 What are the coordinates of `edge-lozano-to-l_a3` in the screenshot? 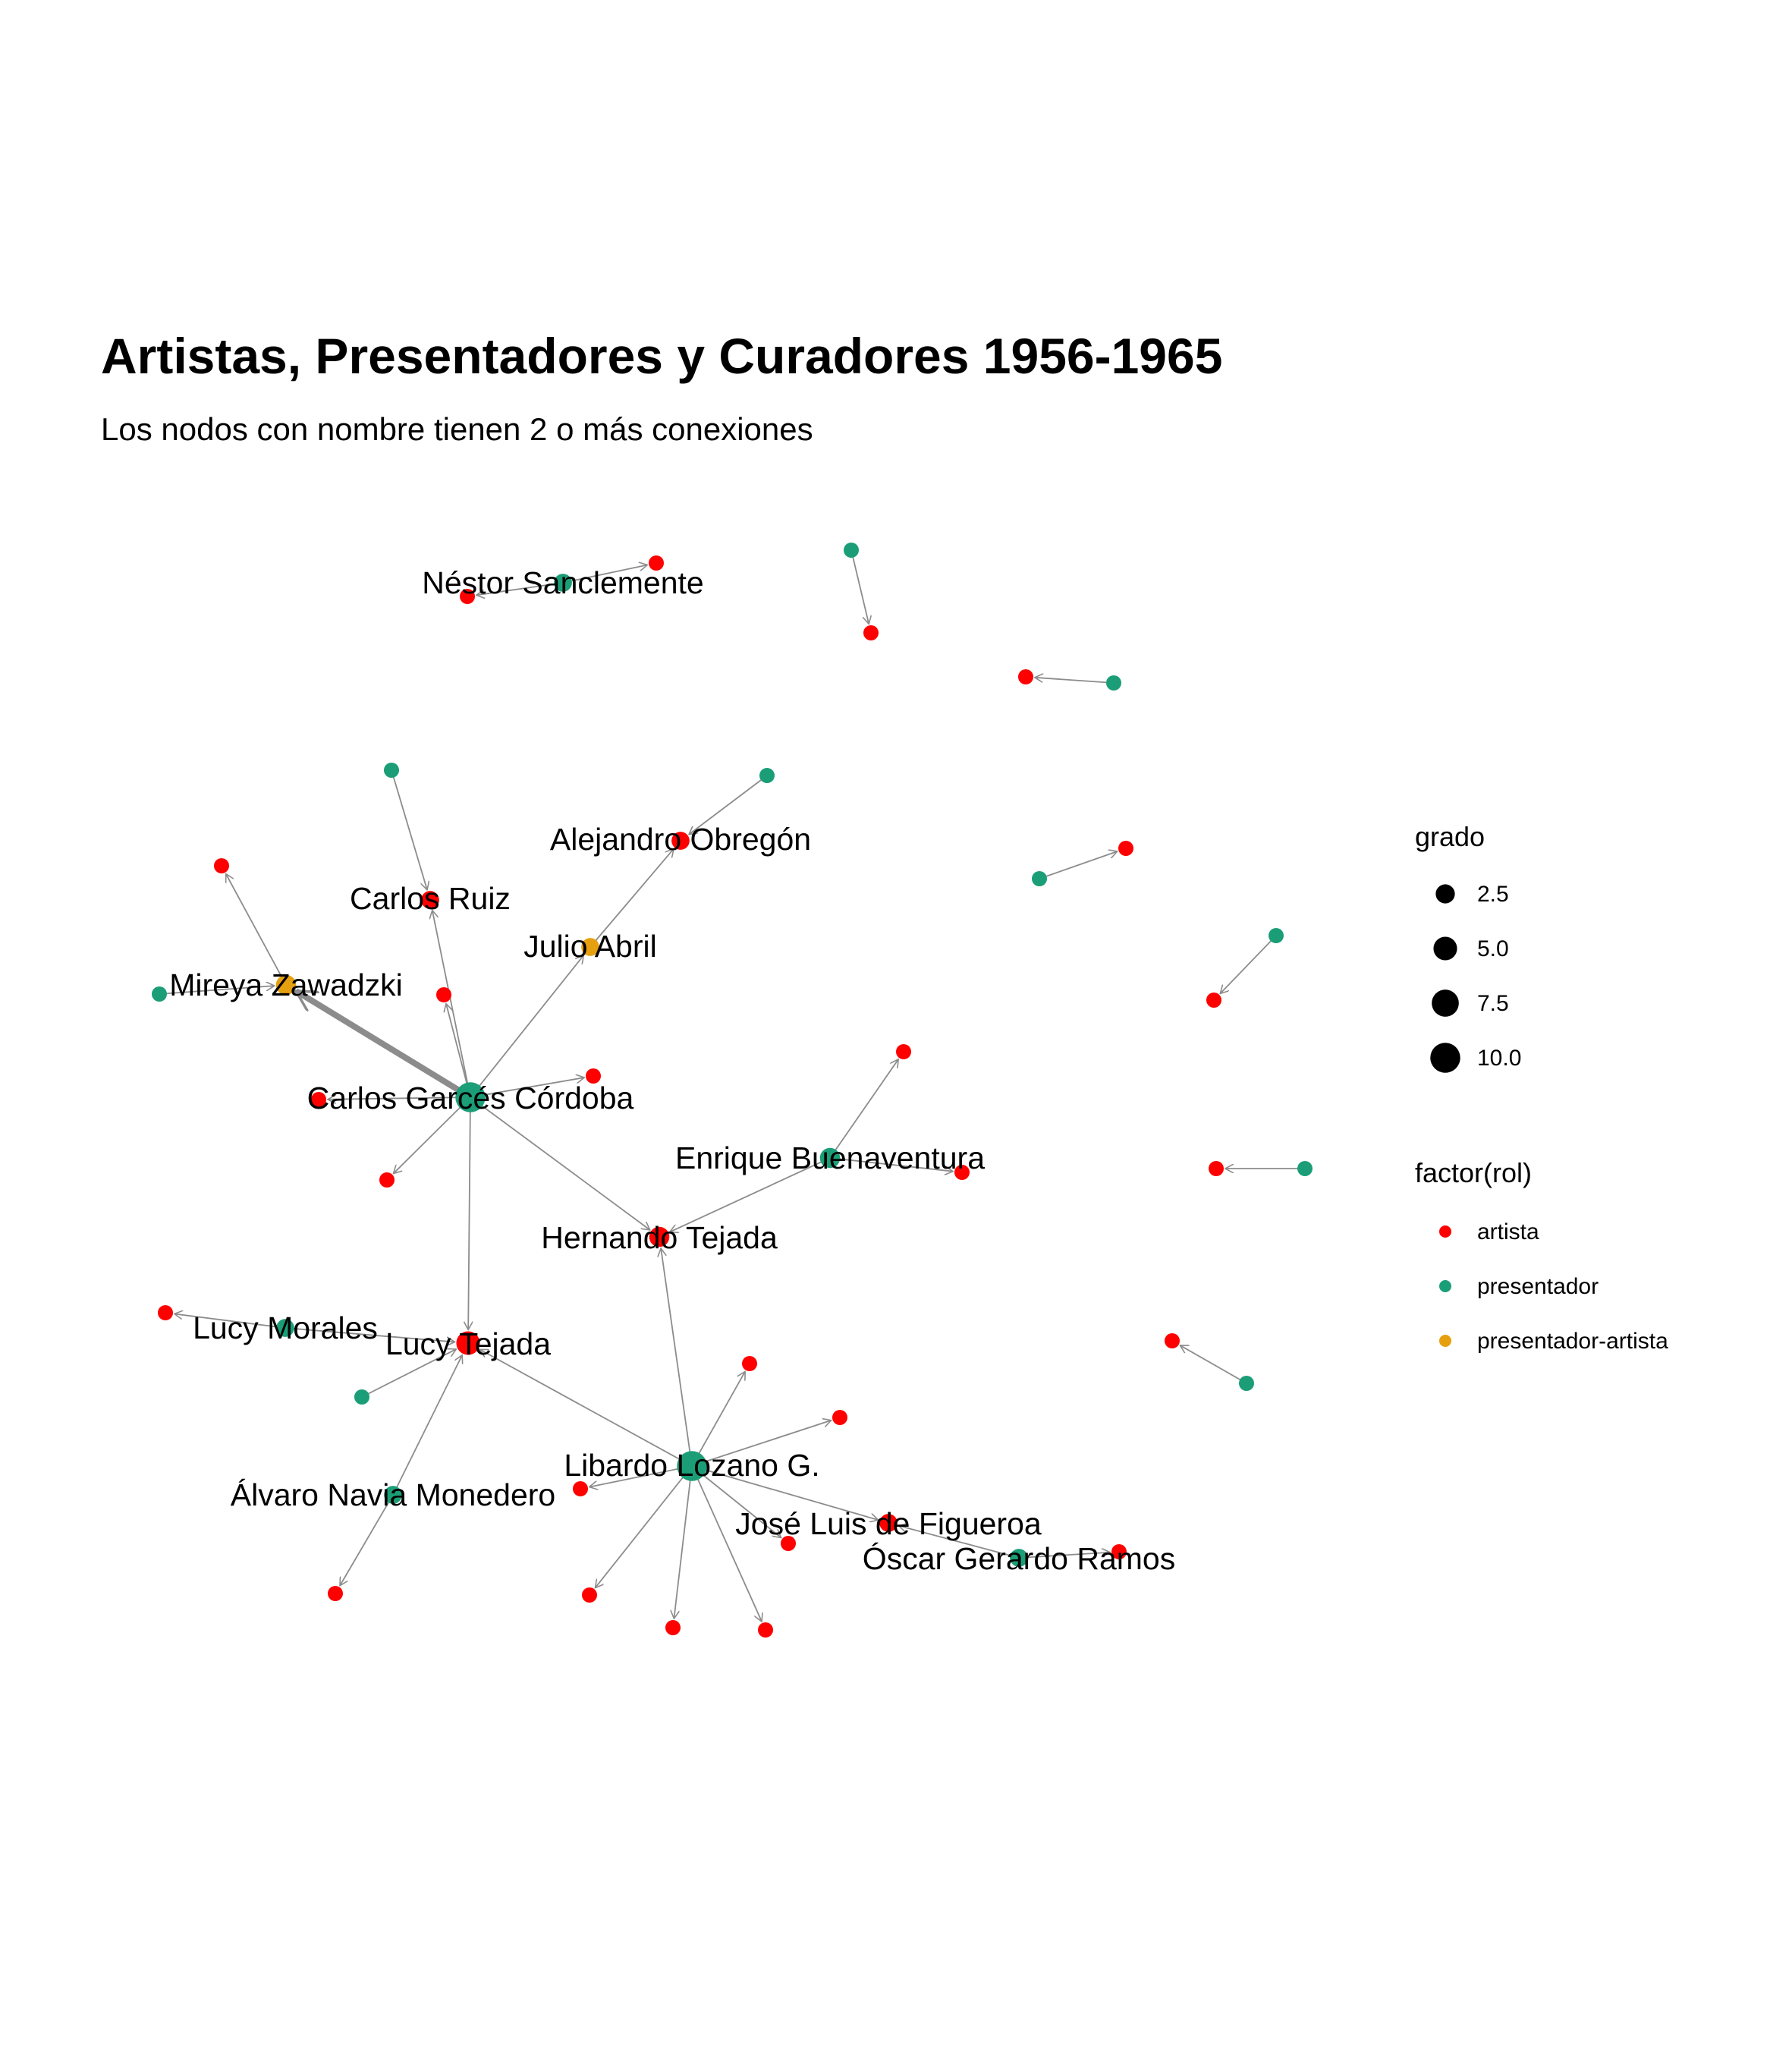 It's located at (641, 1476).